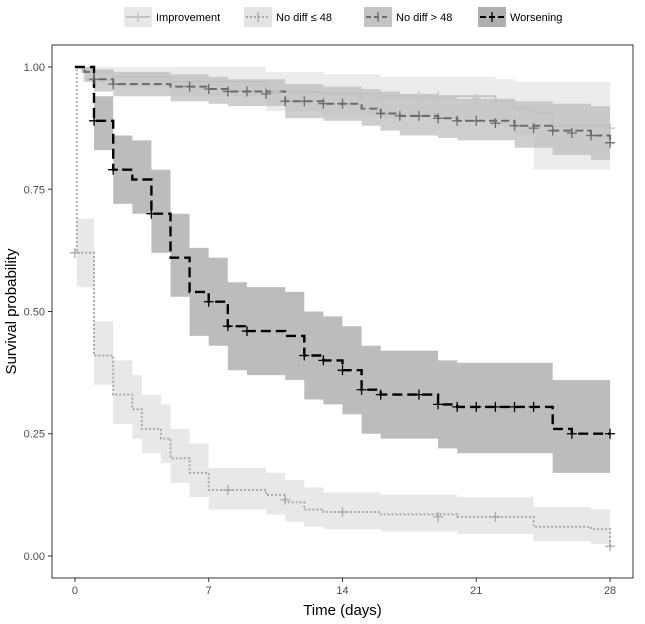  What do you see at coordinates (610, 591) in the screenshot?
I see `x-tick-label: 28` at bounding box center [610, 591].